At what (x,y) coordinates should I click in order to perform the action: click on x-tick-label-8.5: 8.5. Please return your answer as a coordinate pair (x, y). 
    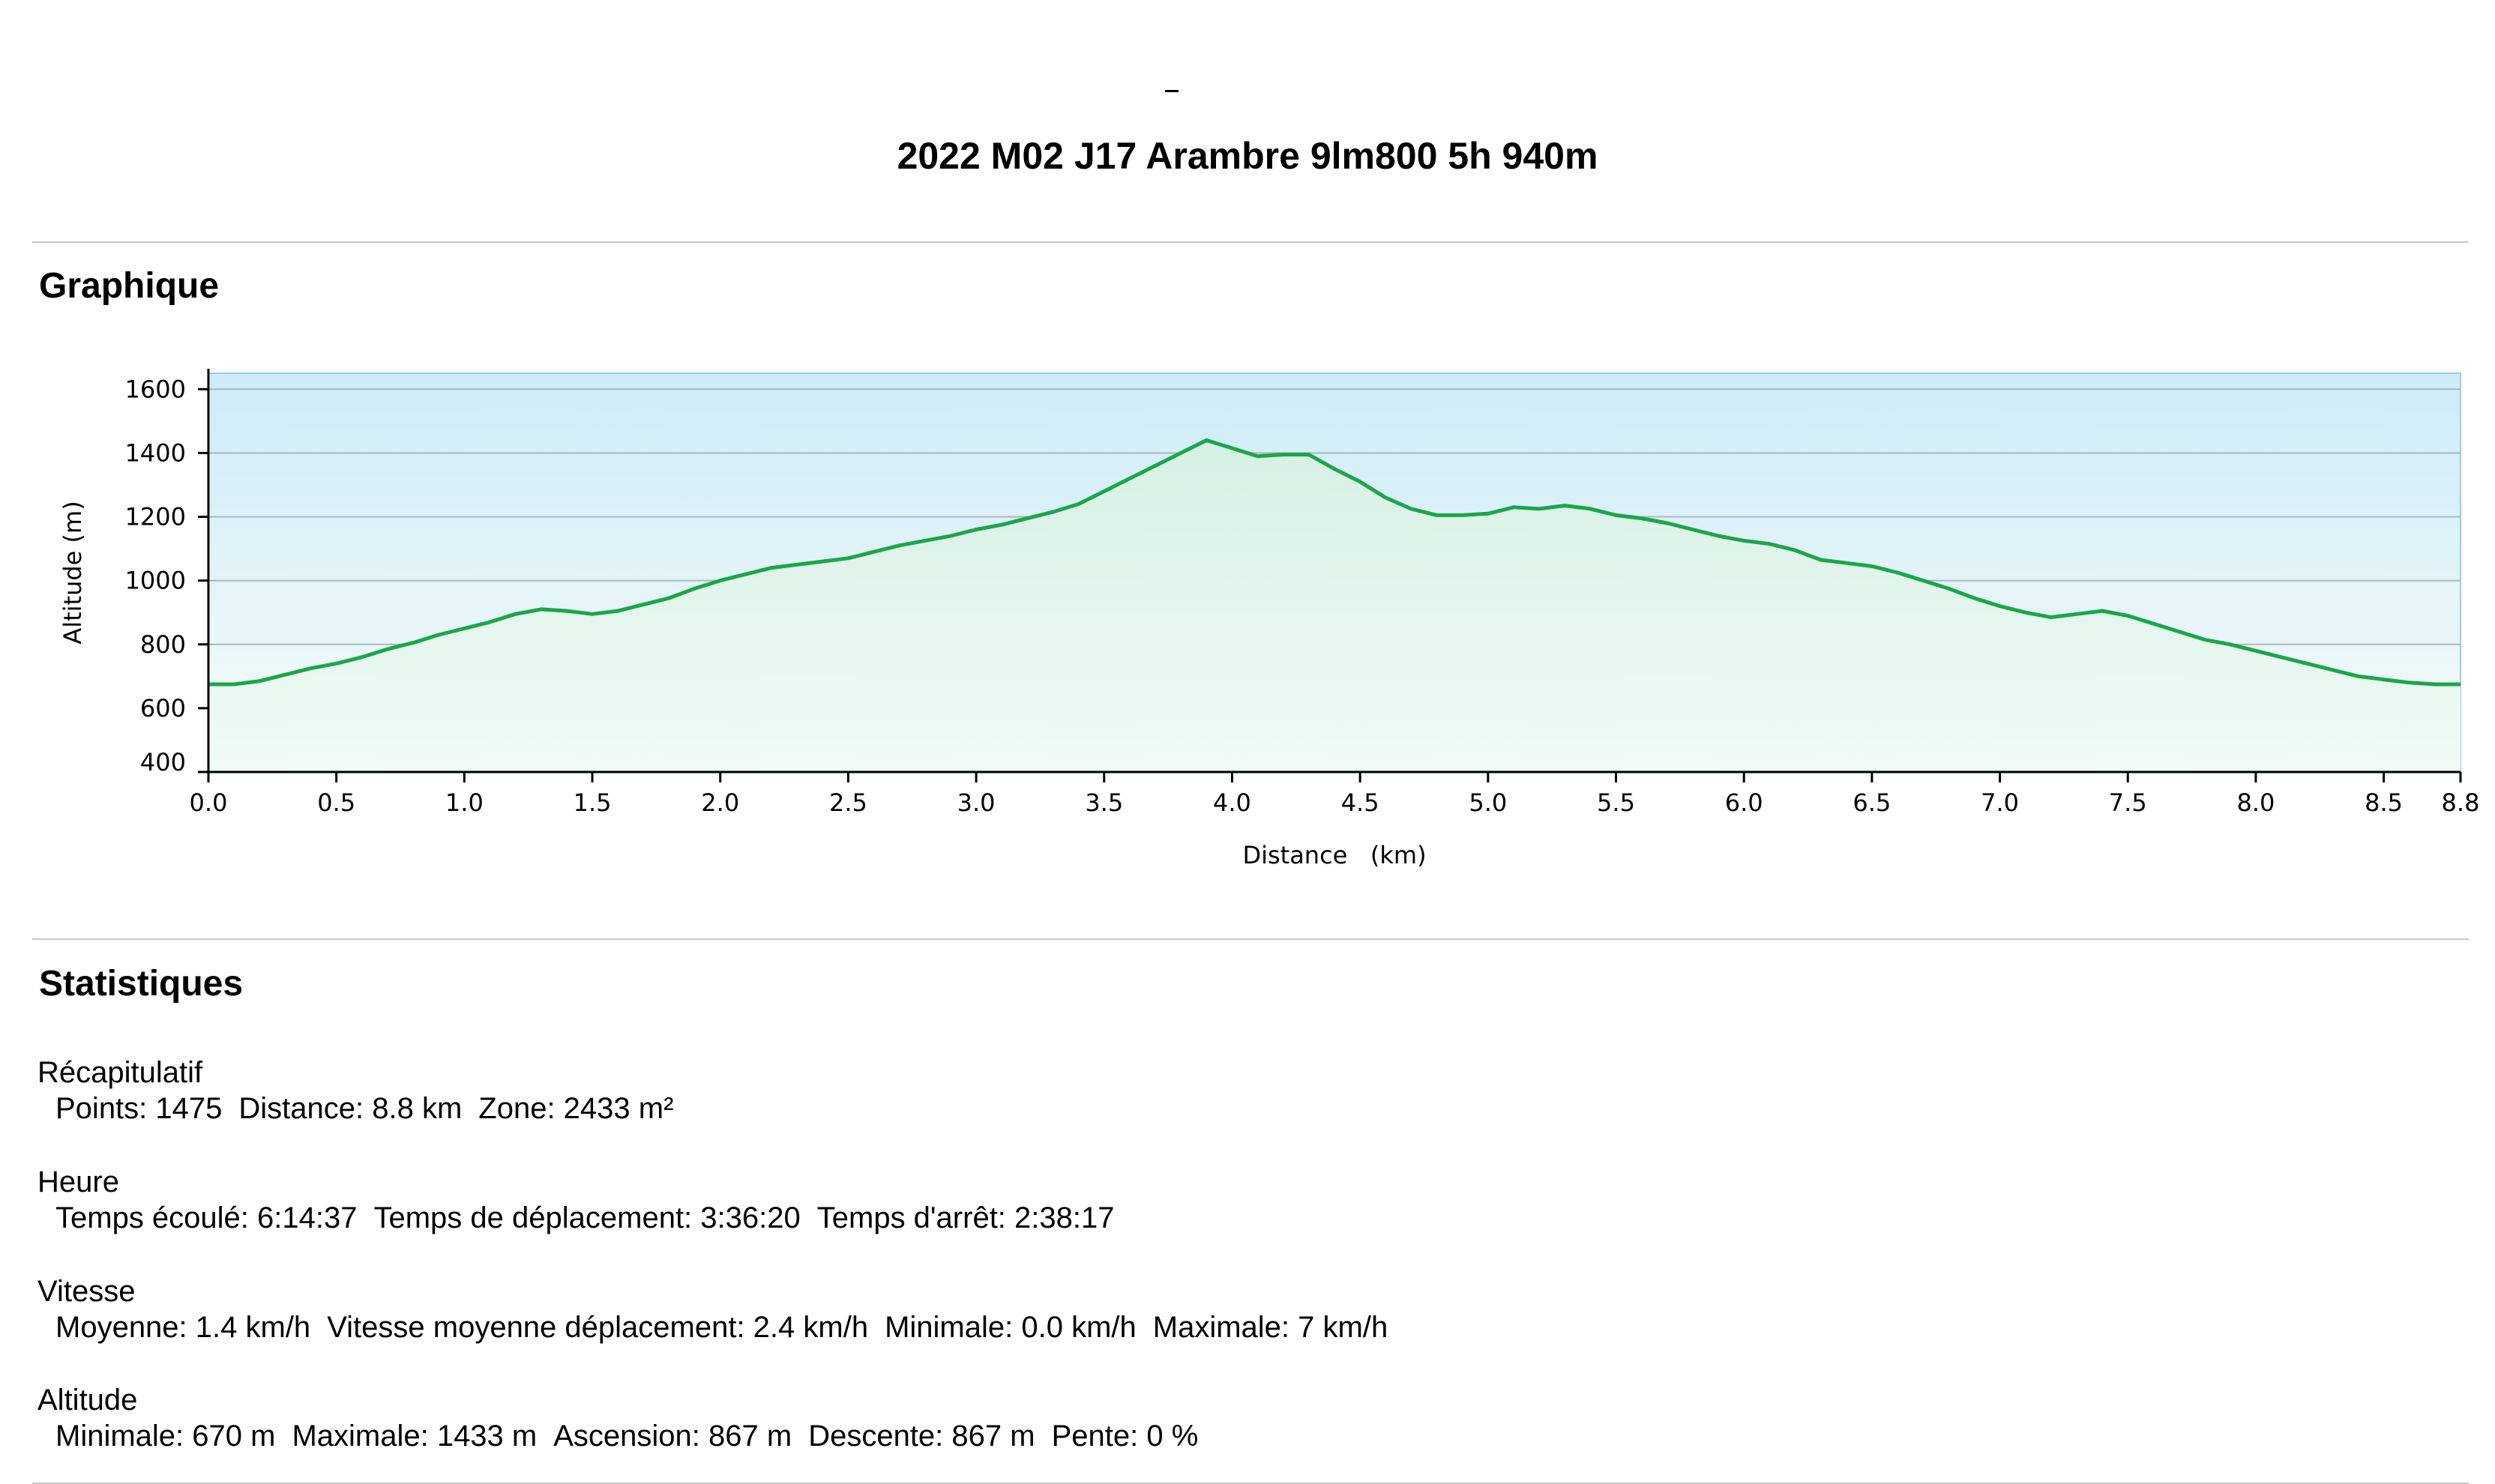
    Looking at the image, I should click on (2384, 802).